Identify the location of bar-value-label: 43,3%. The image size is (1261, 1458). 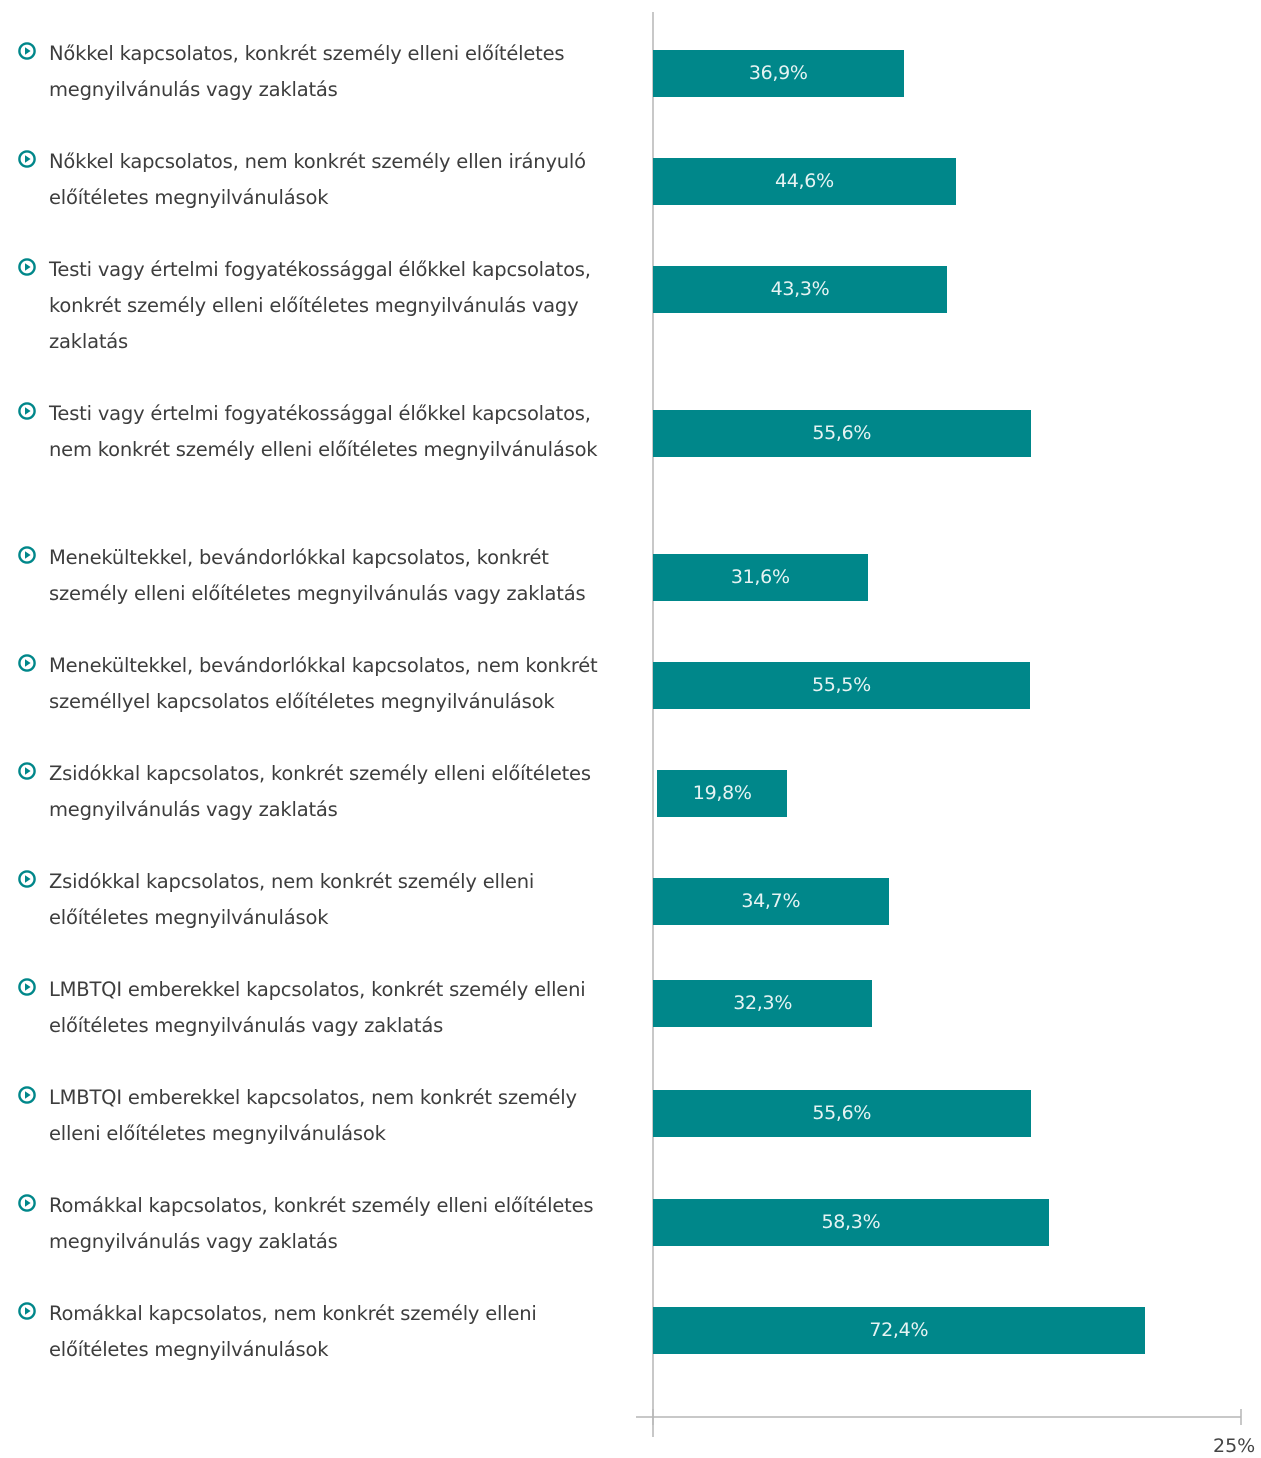
(800, 289).